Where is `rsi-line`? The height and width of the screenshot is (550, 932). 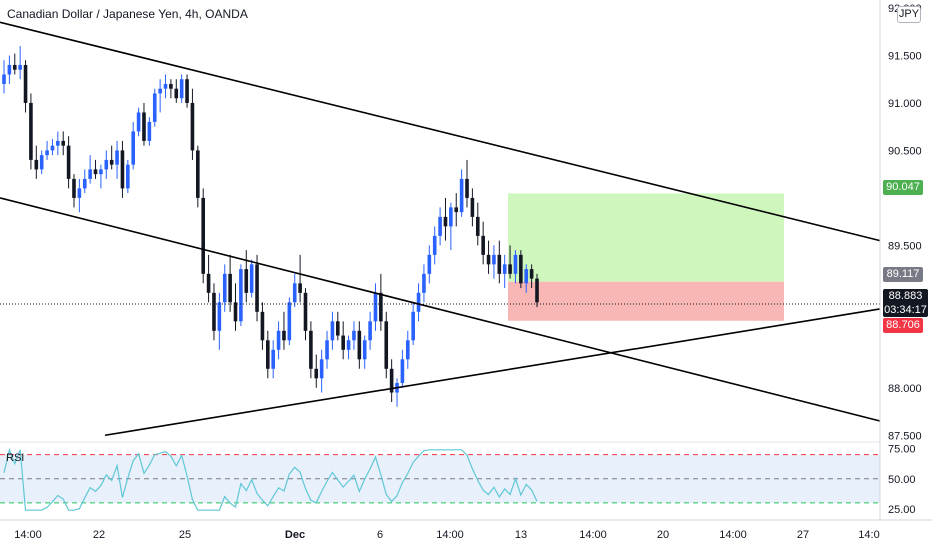
rsi-line is located at coordinates (270, 479).